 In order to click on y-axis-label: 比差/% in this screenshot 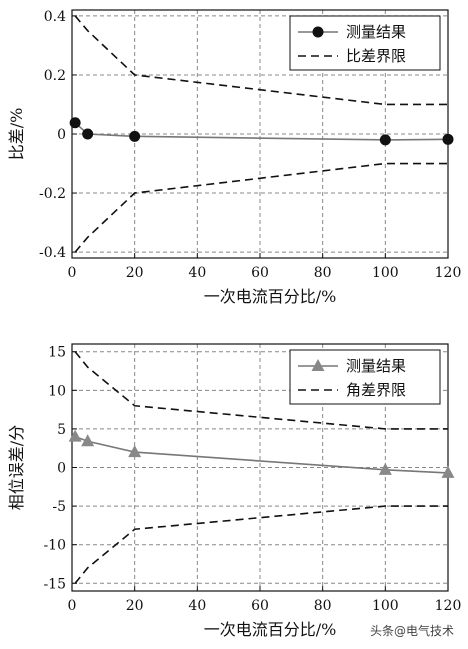, I will do `click(16, 134)`.